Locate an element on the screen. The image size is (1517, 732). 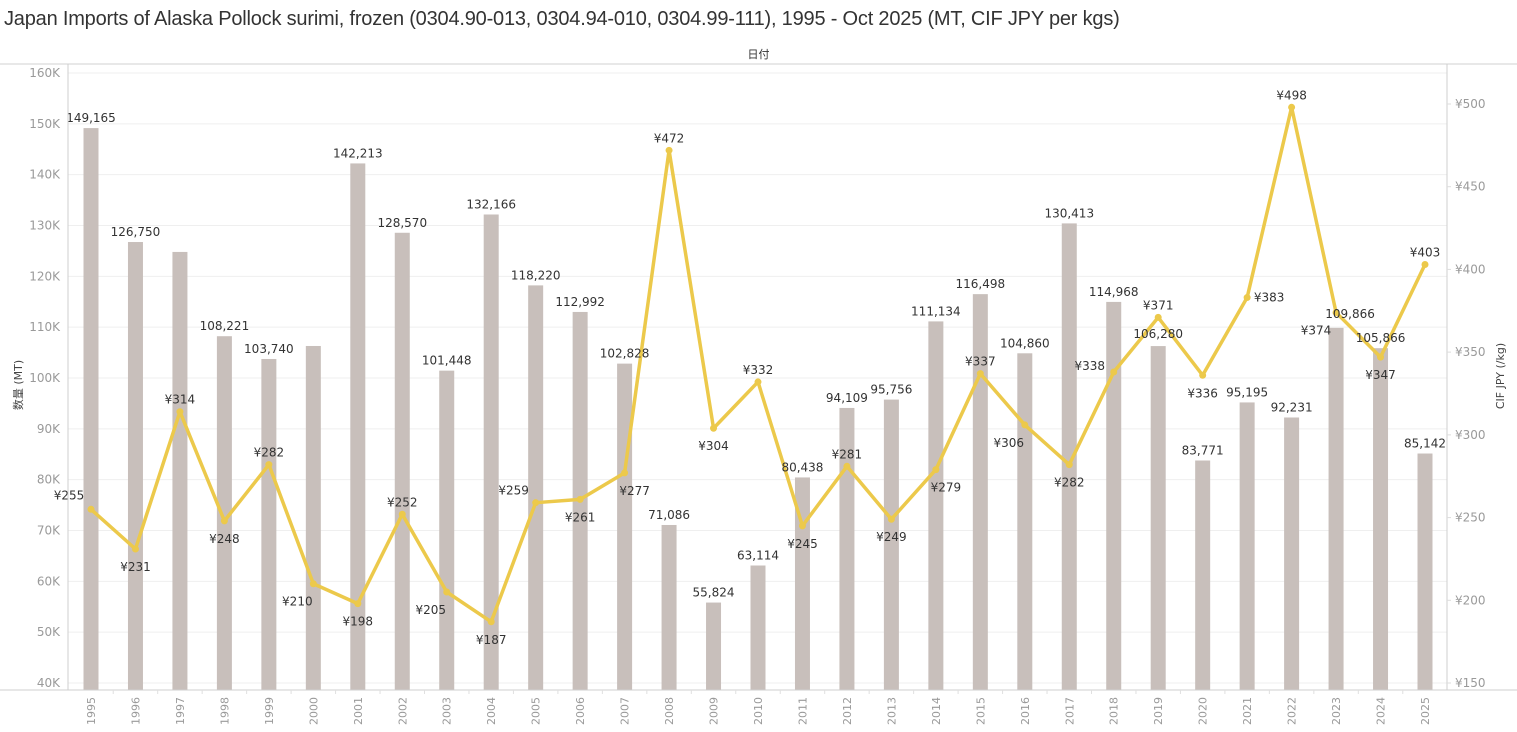
x-tick-label: 1998 is located at coordinates (224, 711).